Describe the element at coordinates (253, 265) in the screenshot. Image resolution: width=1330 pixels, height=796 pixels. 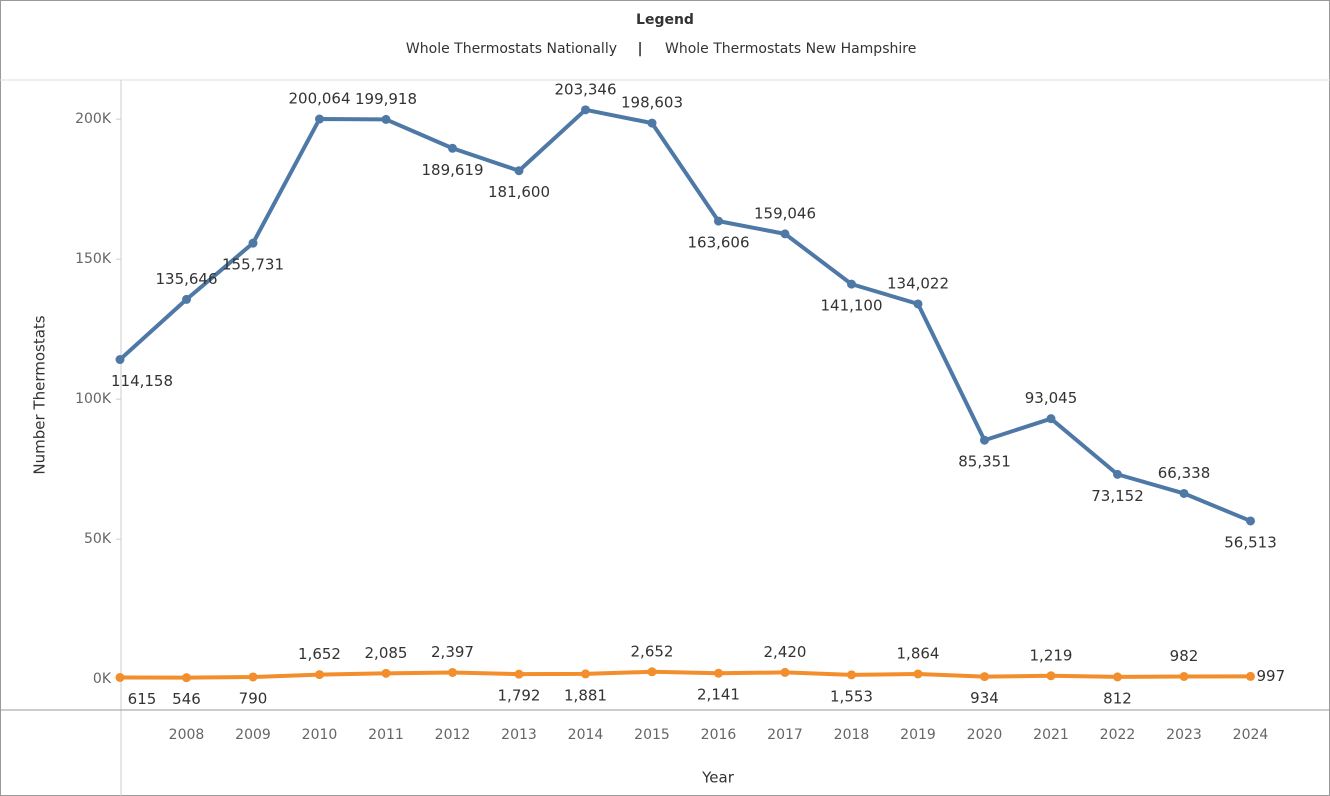
I see `data-label: 155,731` at that location.